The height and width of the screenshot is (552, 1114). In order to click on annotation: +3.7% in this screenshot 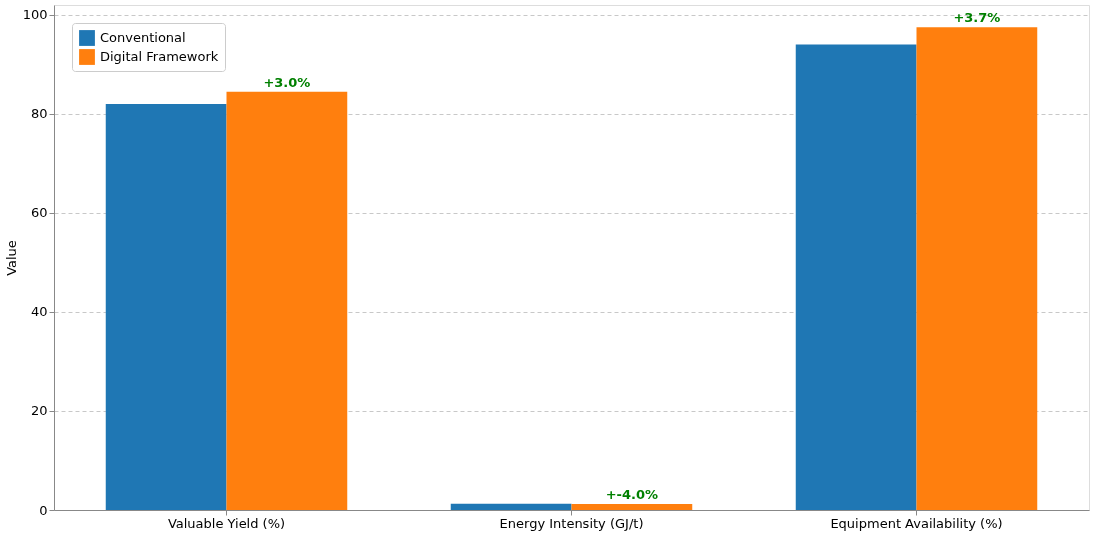, I will do `click(977, 18)`.